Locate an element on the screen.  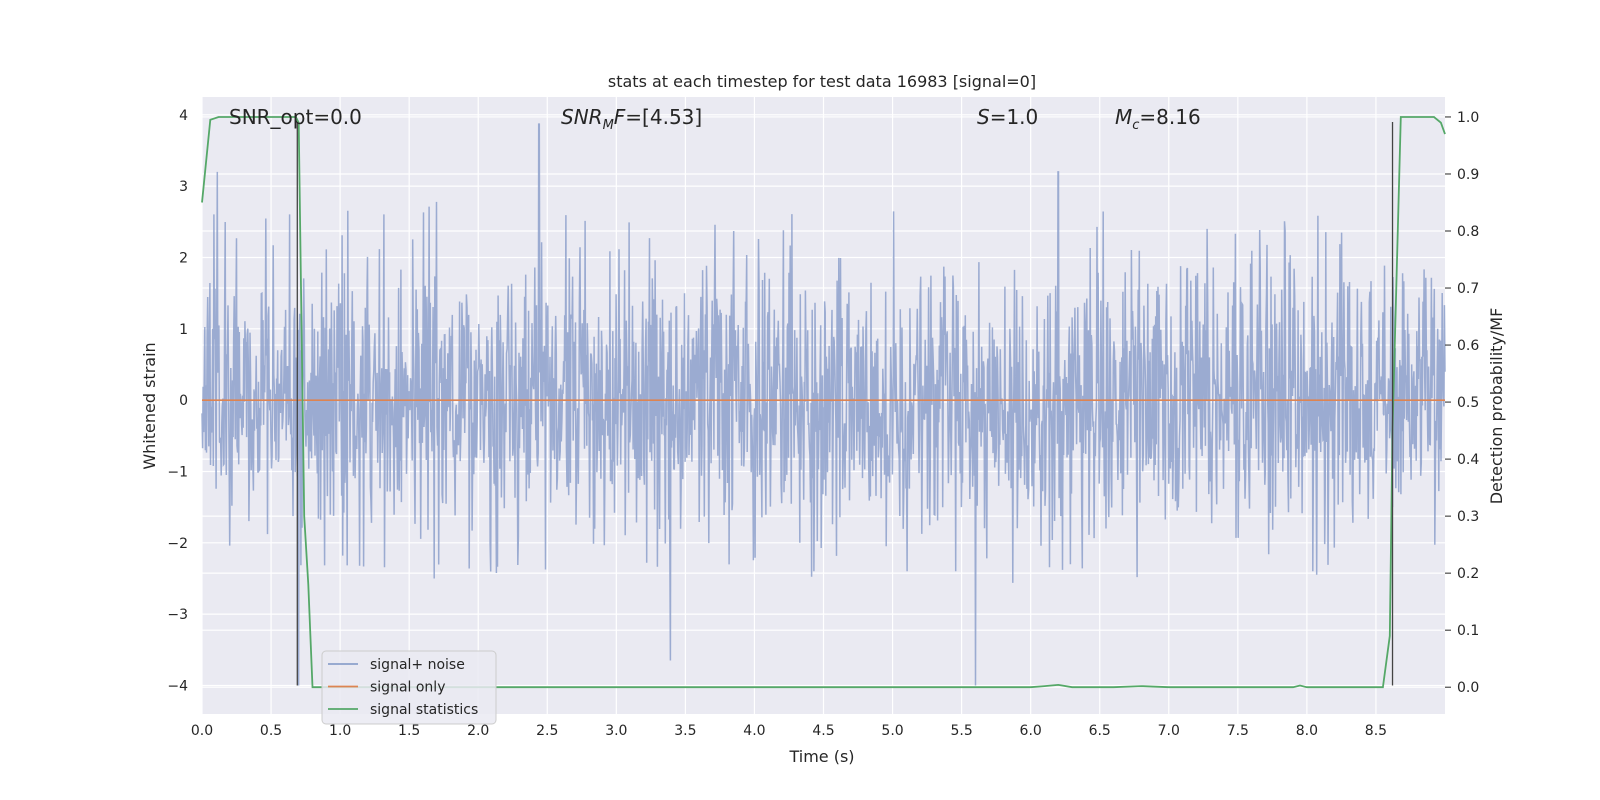
annotation-snr-mf-sub: M is located at coordinates (608, 125).